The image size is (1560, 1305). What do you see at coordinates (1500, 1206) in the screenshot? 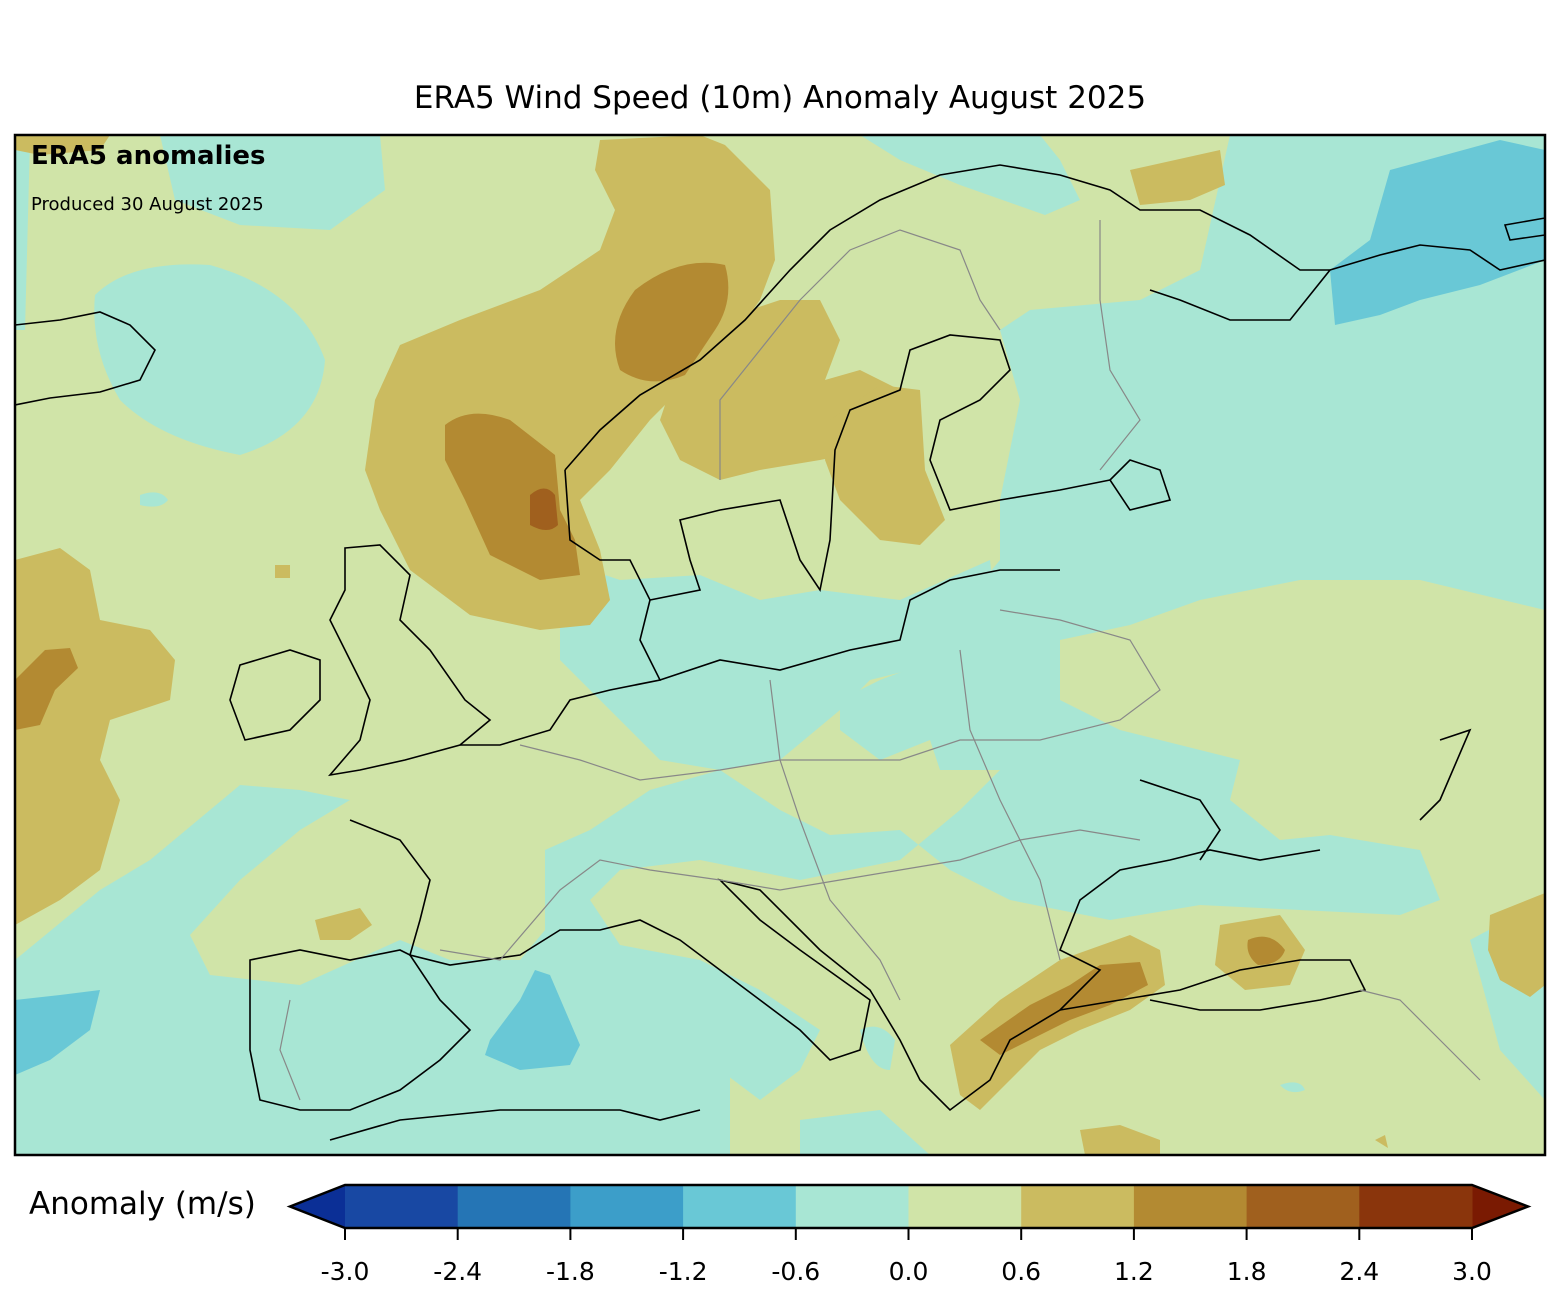
I see `colorbar-extend-high` at bounding box center [1500, 1206].